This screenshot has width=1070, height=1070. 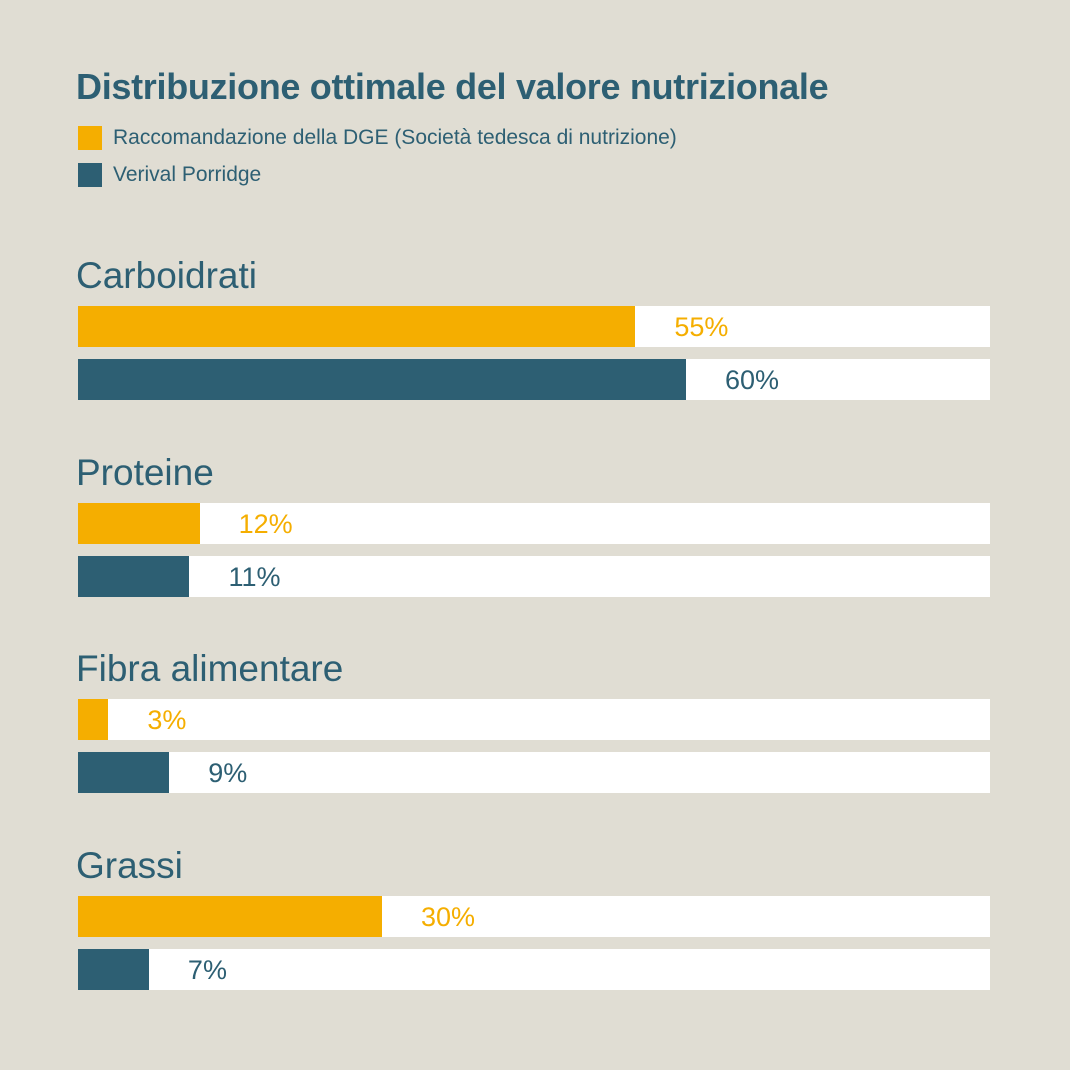 What do you see at coordinates (448, 917) in the screenshot?
I see `data-label: 30%` at bounding box center [448, 917].